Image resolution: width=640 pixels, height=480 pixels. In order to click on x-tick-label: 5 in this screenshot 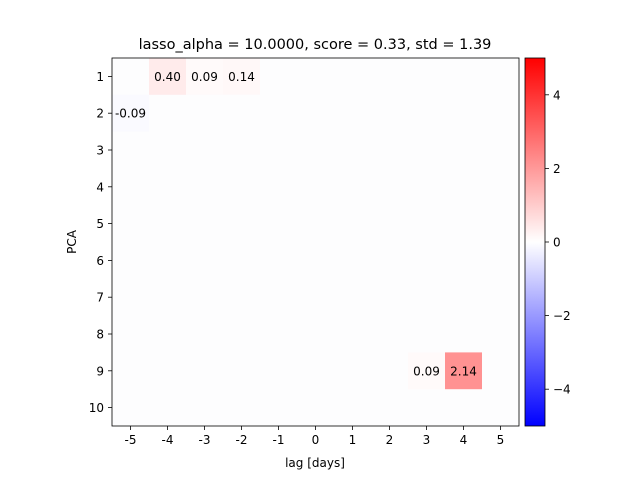, I will do `click(501, 440)`.